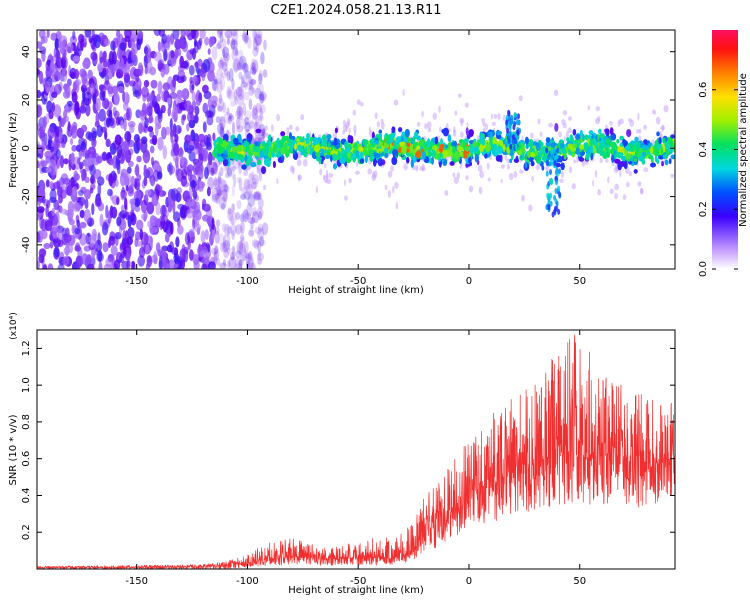 This screenshot has width=750, height=600. What do you see at coordinates (26, 245) in the screenshot?
I see `y-tick-label: -40` at bounding box center [26, 245].